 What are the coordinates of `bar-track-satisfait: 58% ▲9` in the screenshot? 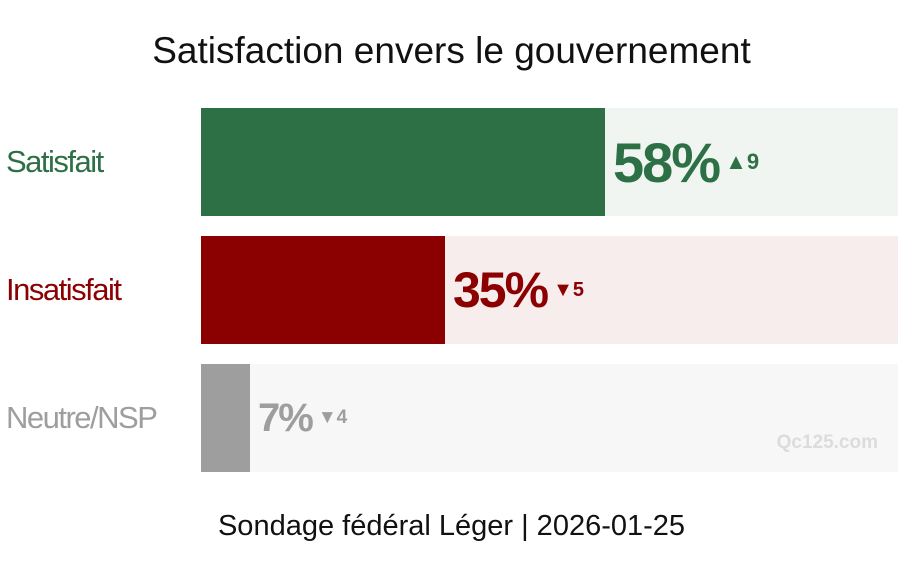 It's located at (549, 162).